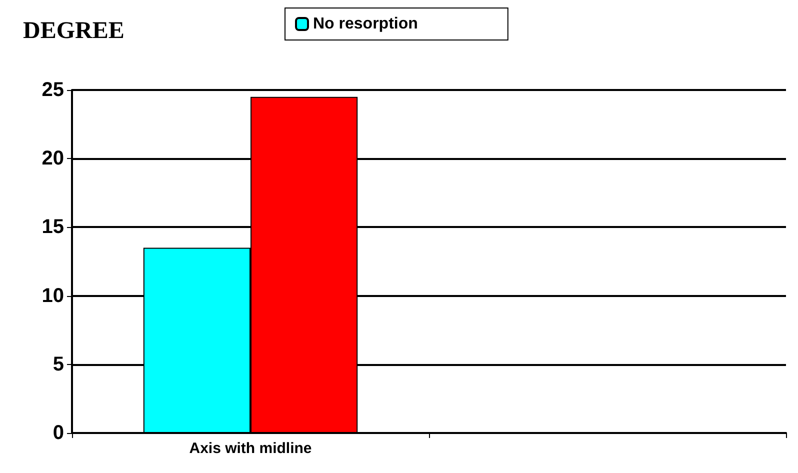 Image resolution: width=798 pixels, height=473 pixels. What do you see at coordinates (53, 159) in the screenshot?
I see `y-tick-label: 20` at bounding box center [53, 159].